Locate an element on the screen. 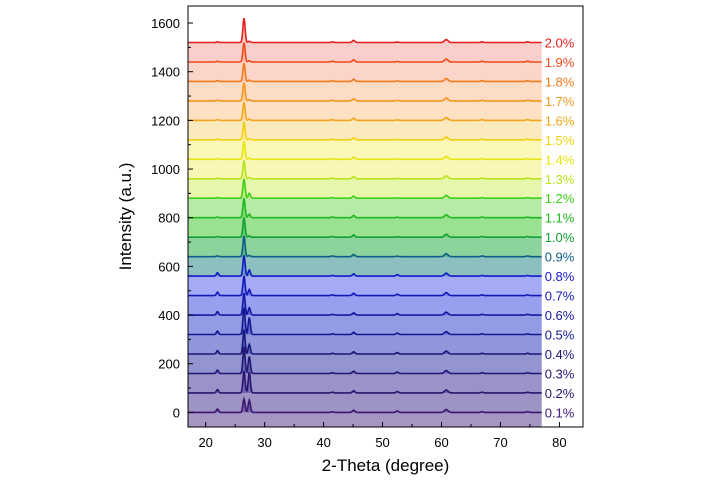 The image size is (720, 480). series-label: 1.9% is located at coordinates (560, 62).